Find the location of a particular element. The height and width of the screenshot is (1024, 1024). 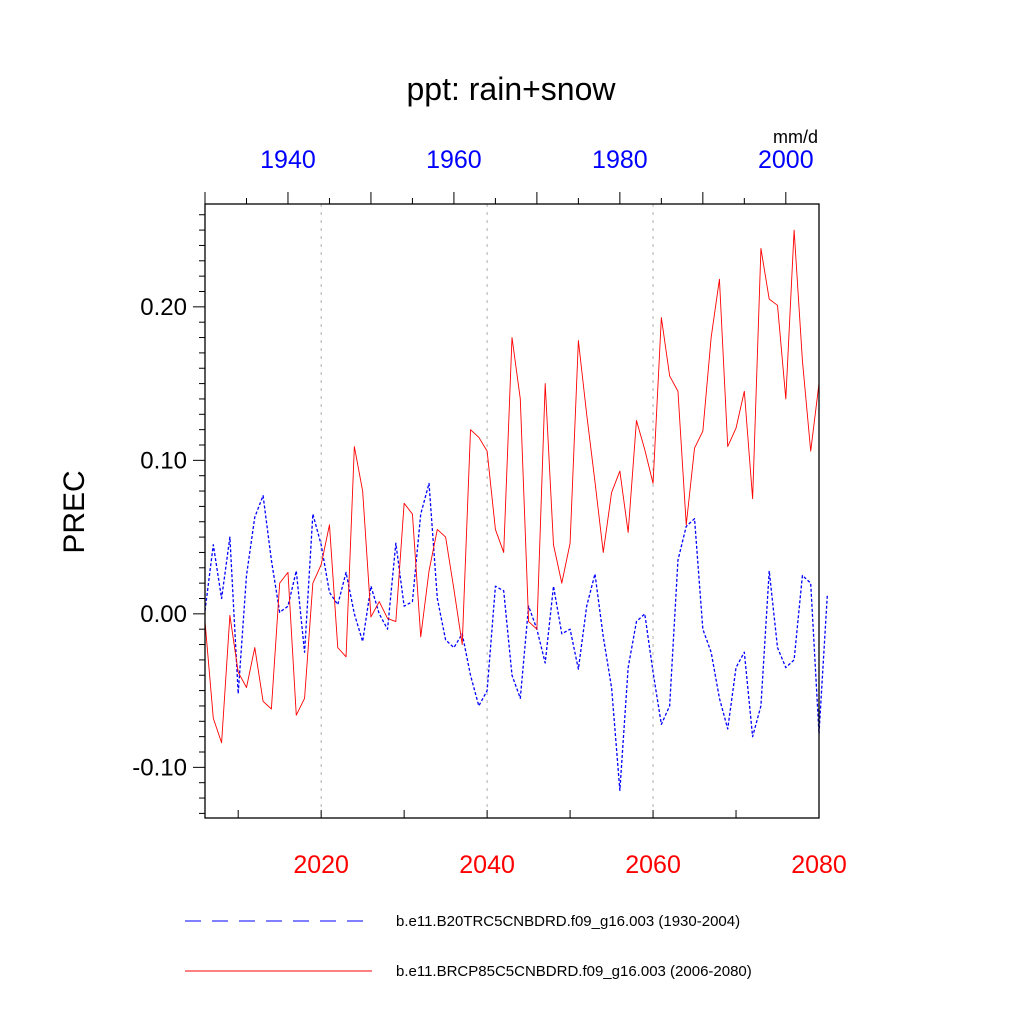

x-top-tick-label: 1980 is located at coordinates (620, 160).